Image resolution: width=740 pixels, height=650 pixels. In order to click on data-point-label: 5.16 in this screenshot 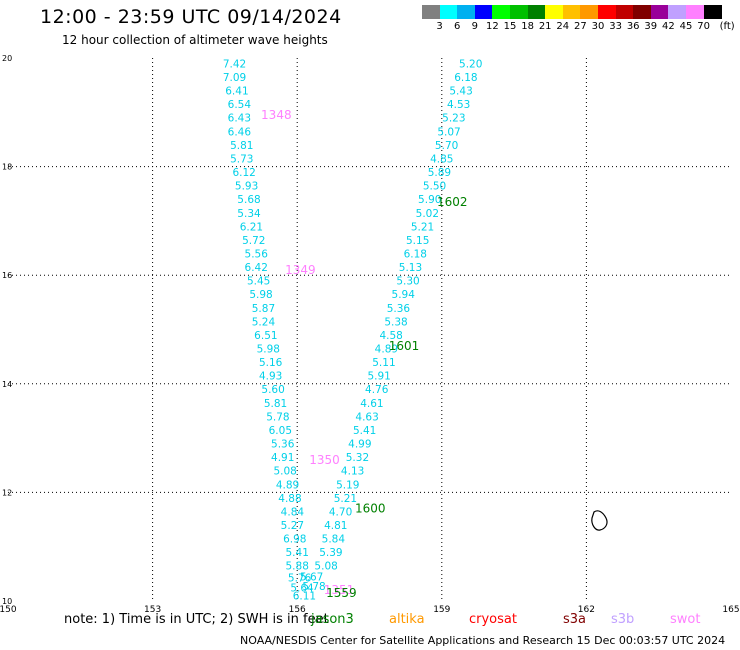, I will do `click(271, 363)`.